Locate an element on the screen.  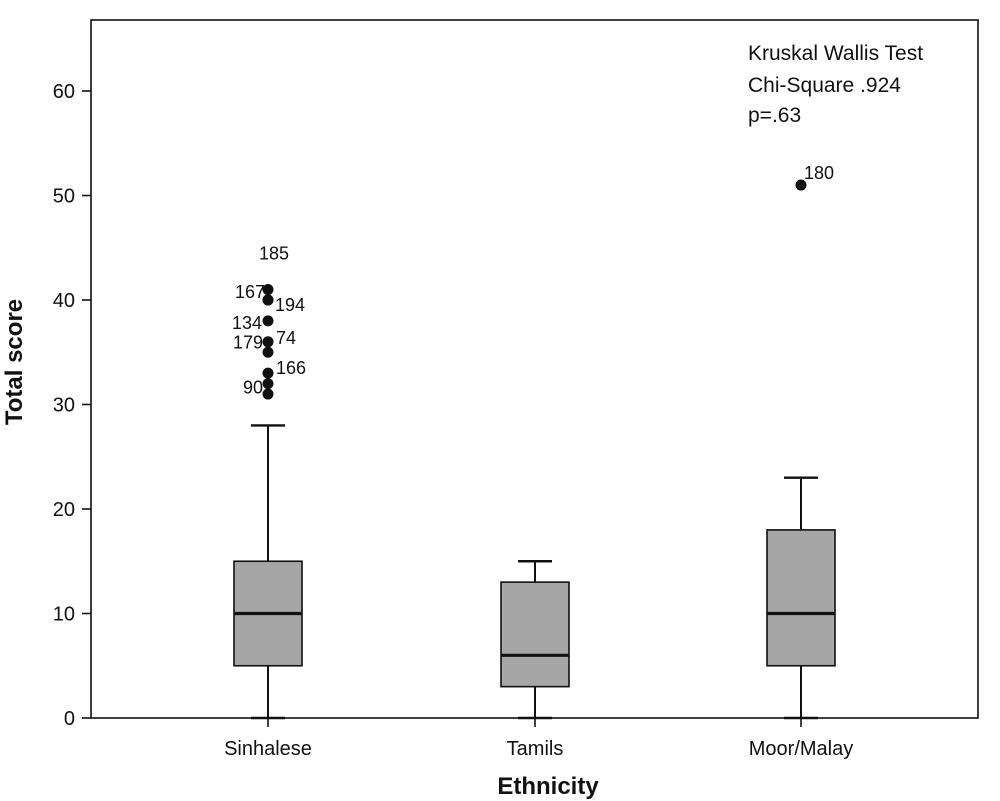
y-tick-label: 20 is located at coordinates (64, 510).